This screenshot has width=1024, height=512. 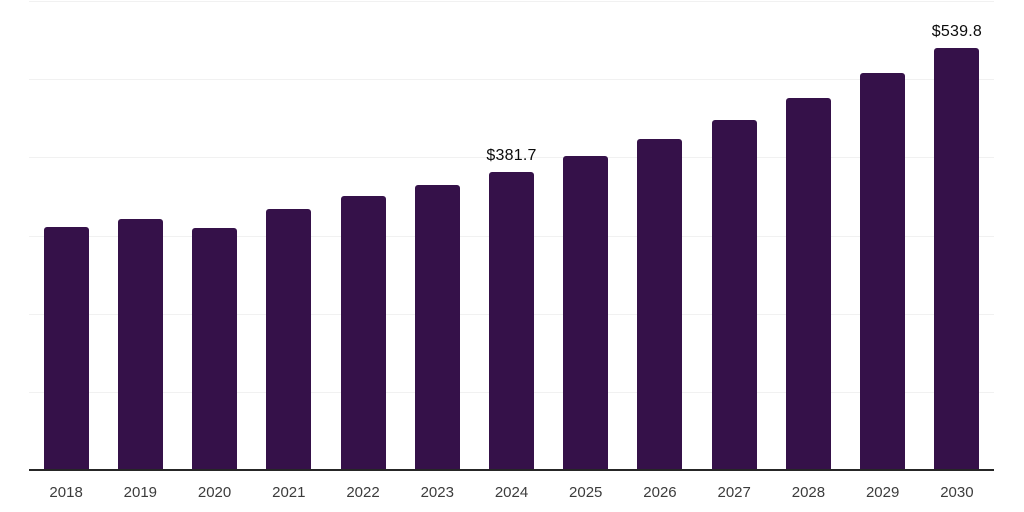 I want to click on bar-2027, so click(x=734, y=294).